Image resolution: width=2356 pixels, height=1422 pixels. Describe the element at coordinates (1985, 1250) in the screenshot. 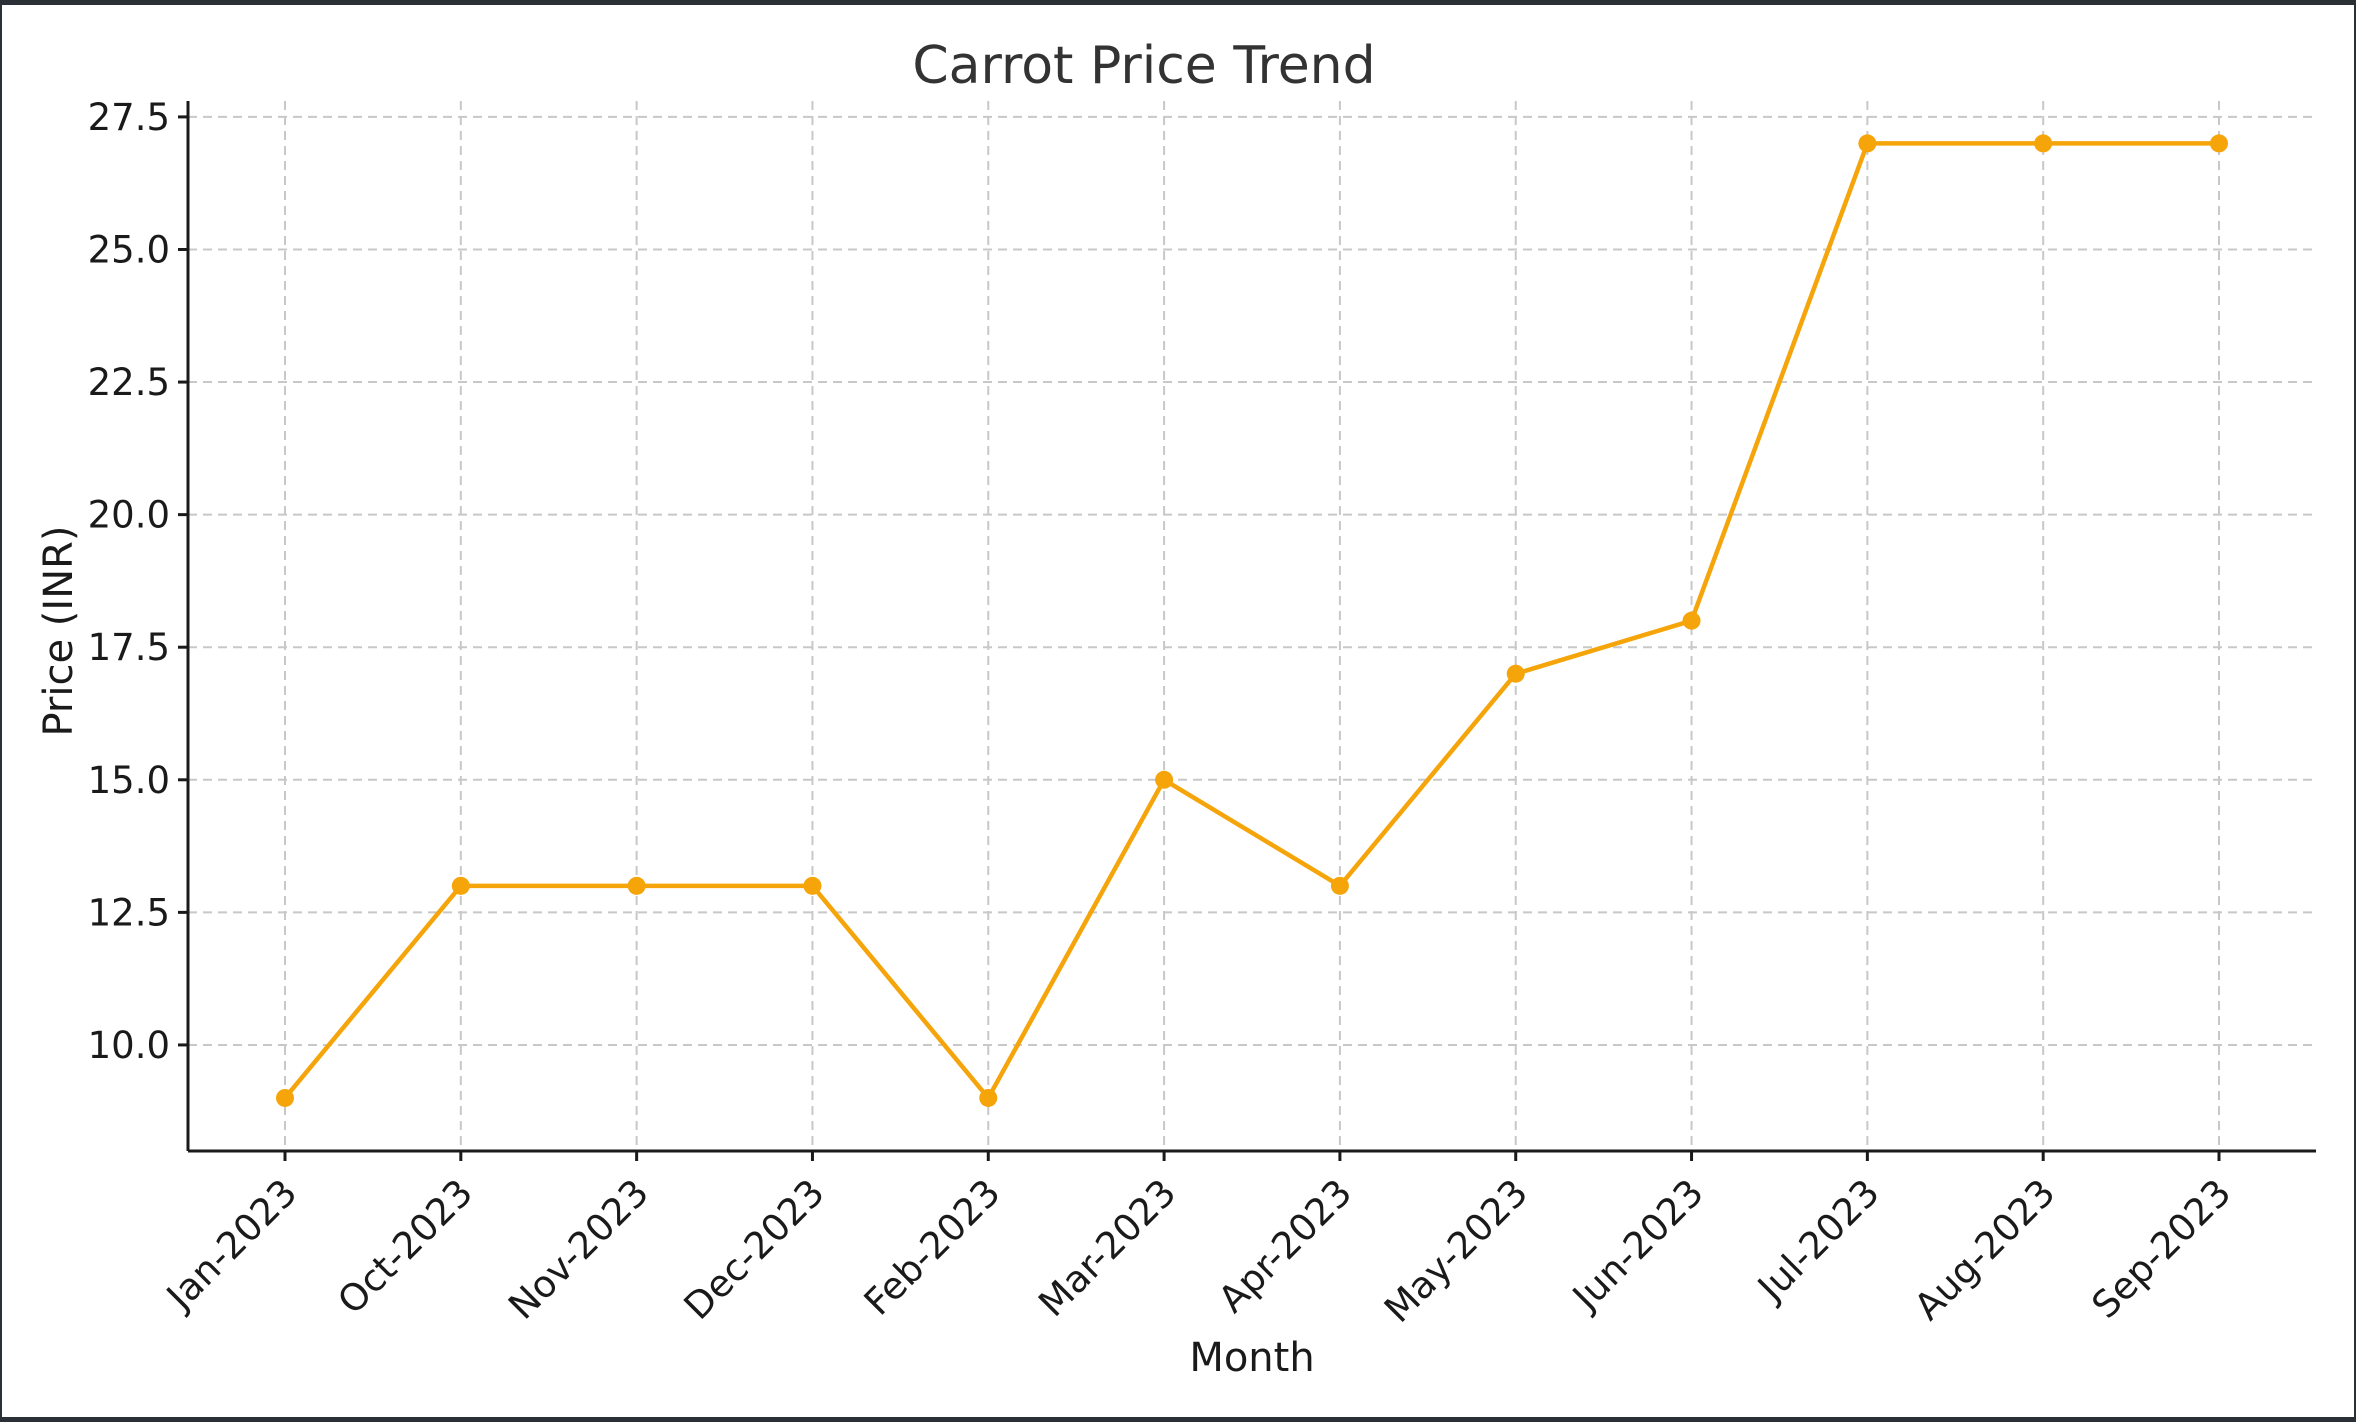

I see `x-tick-label: Aug-2023` at that location.